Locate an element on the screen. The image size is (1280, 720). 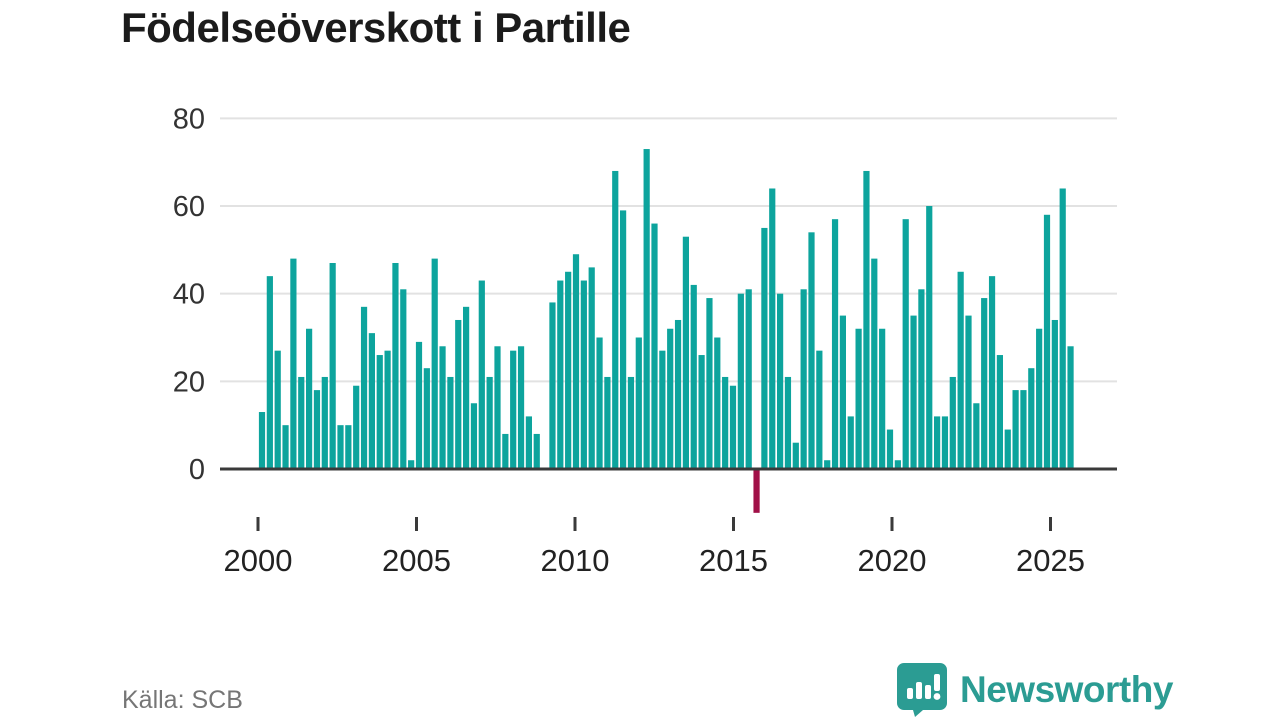
svg-text: 2000 is located at coordinates (258, 560).